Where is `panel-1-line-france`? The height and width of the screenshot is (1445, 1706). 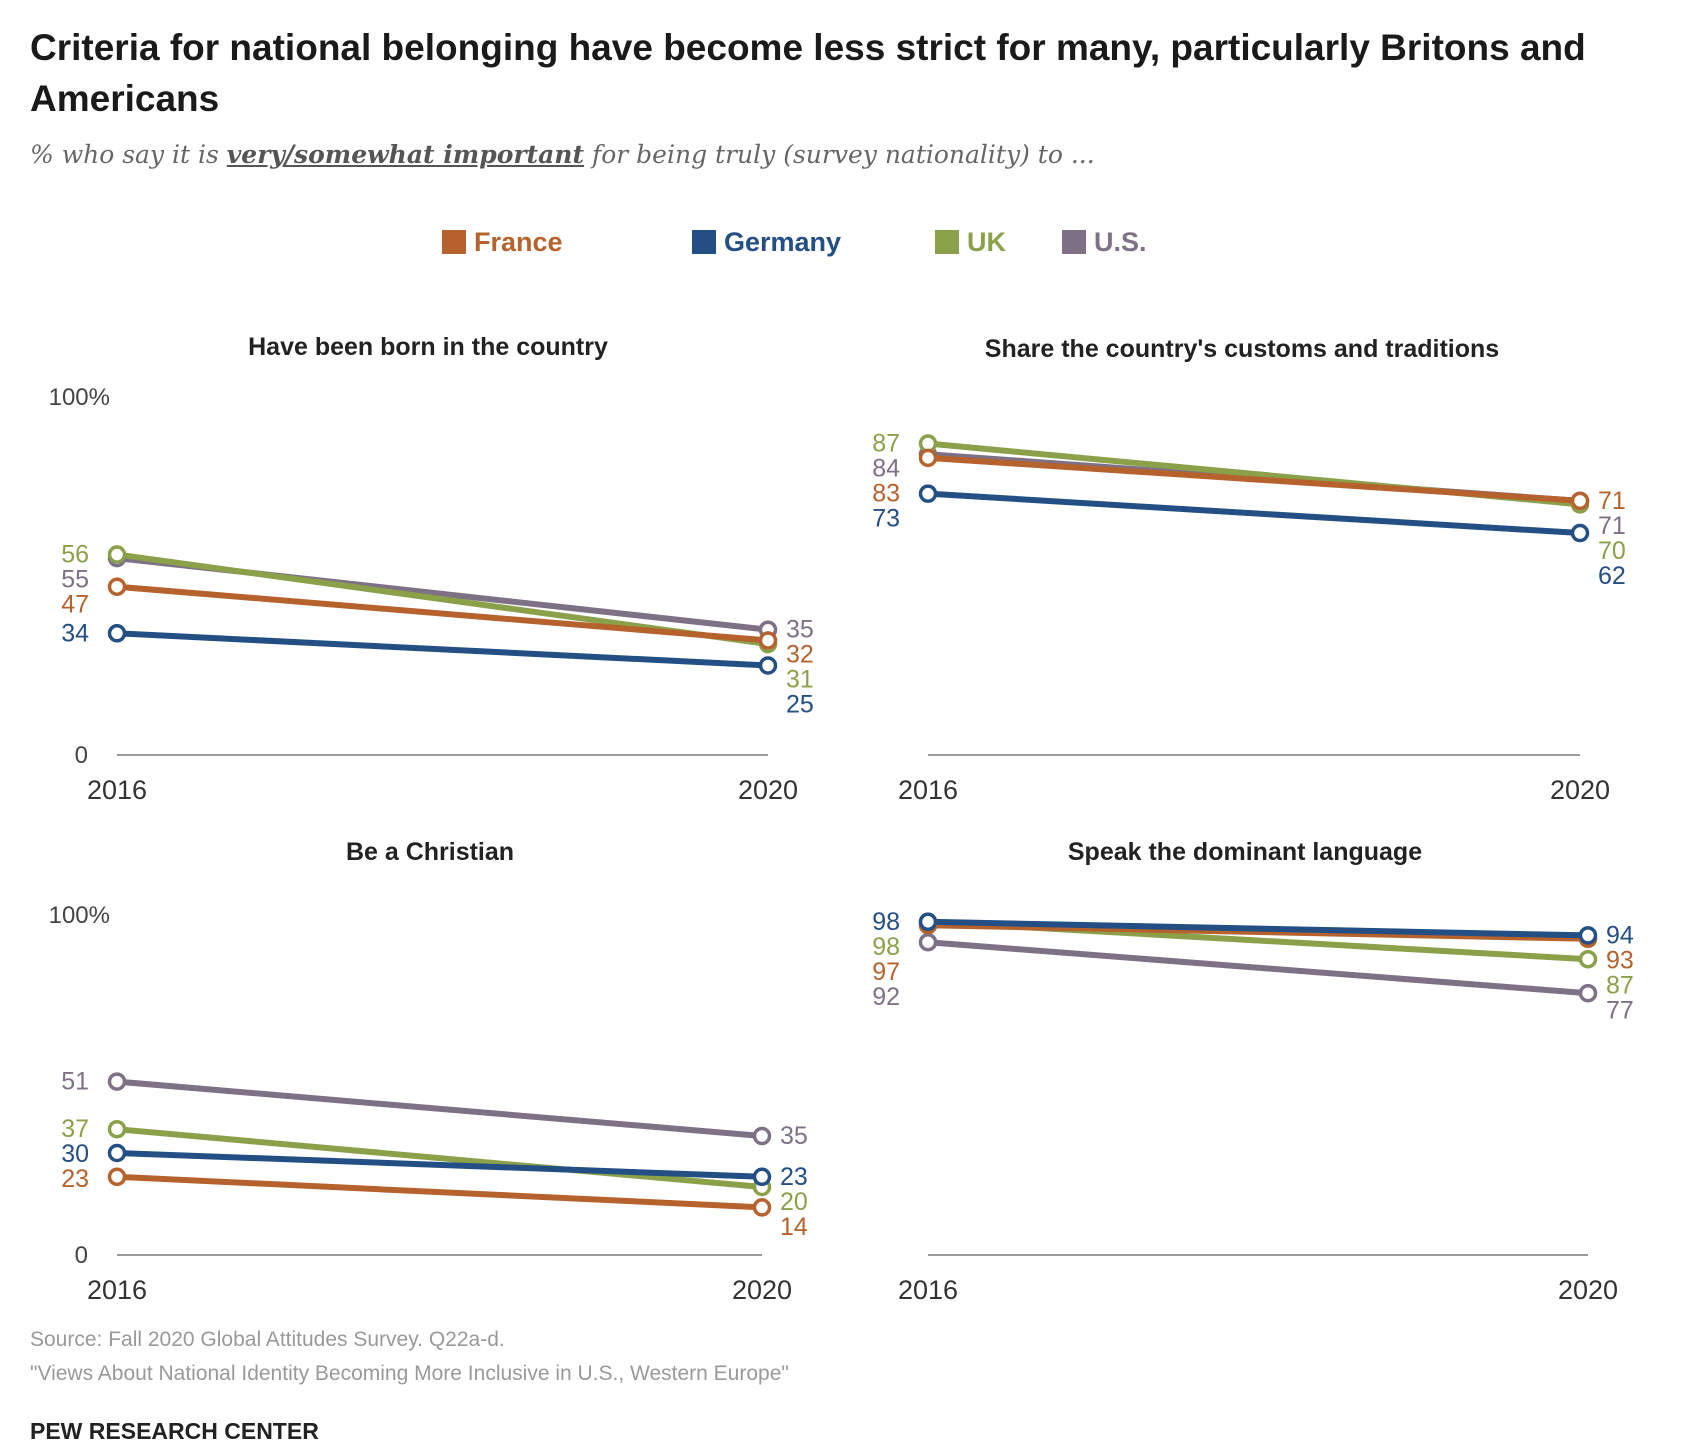
panel-1-line-france is located at coordinates (442, 613).